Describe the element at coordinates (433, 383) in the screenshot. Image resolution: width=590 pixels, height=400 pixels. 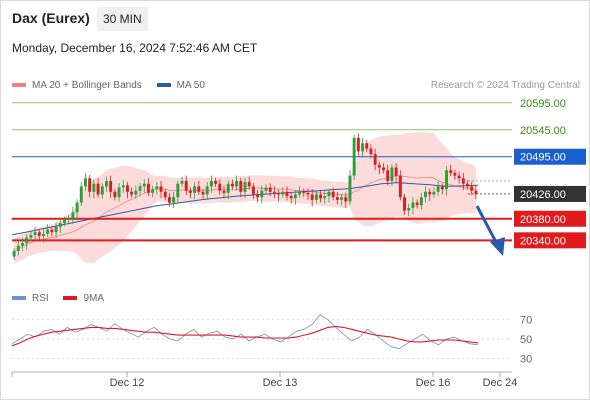
I see `x-tick-label-2: Dec 16` at that location.